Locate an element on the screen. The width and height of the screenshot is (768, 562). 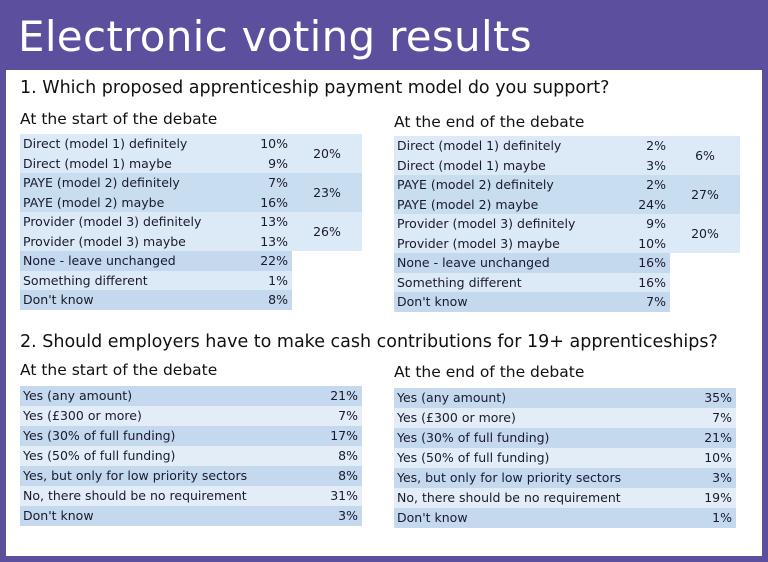
group-subtotal: 27% is located at coordinates (705, 194).